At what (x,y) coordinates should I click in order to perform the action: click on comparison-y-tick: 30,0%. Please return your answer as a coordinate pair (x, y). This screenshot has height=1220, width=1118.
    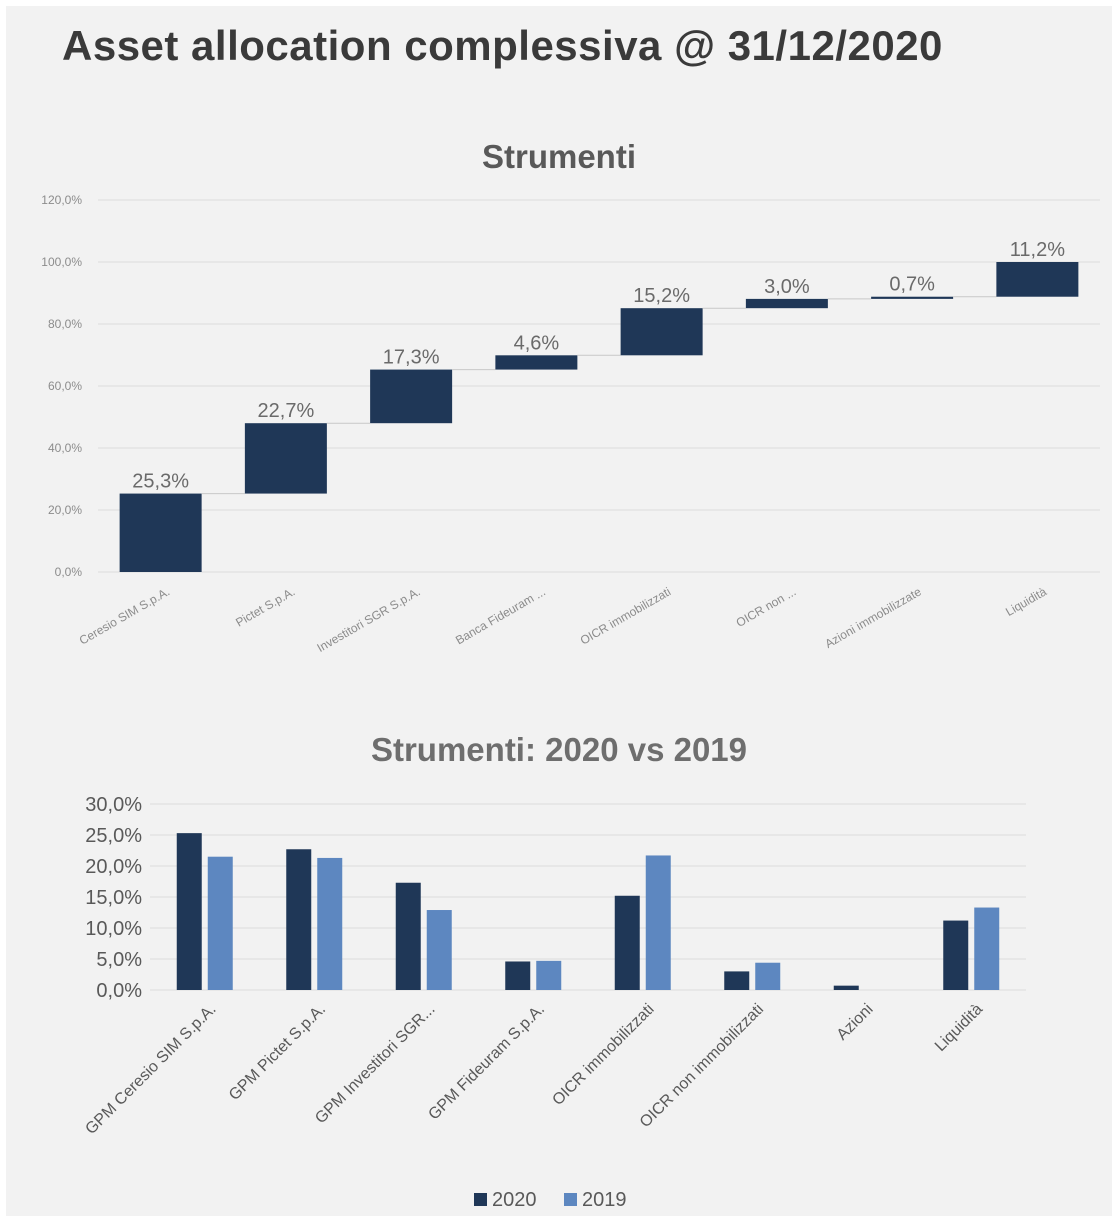
    Looking at the image, I should click on (113, 805).